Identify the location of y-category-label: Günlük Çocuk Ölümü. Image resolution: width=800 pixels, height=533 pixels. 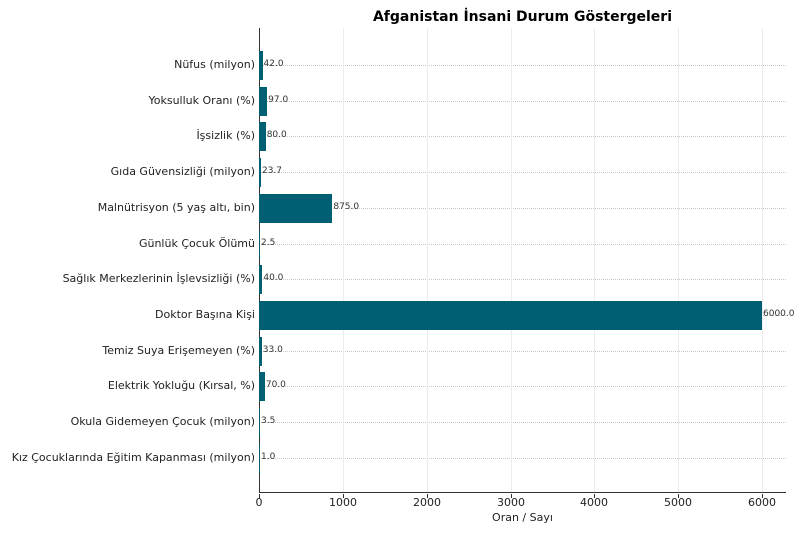
(196, 243).